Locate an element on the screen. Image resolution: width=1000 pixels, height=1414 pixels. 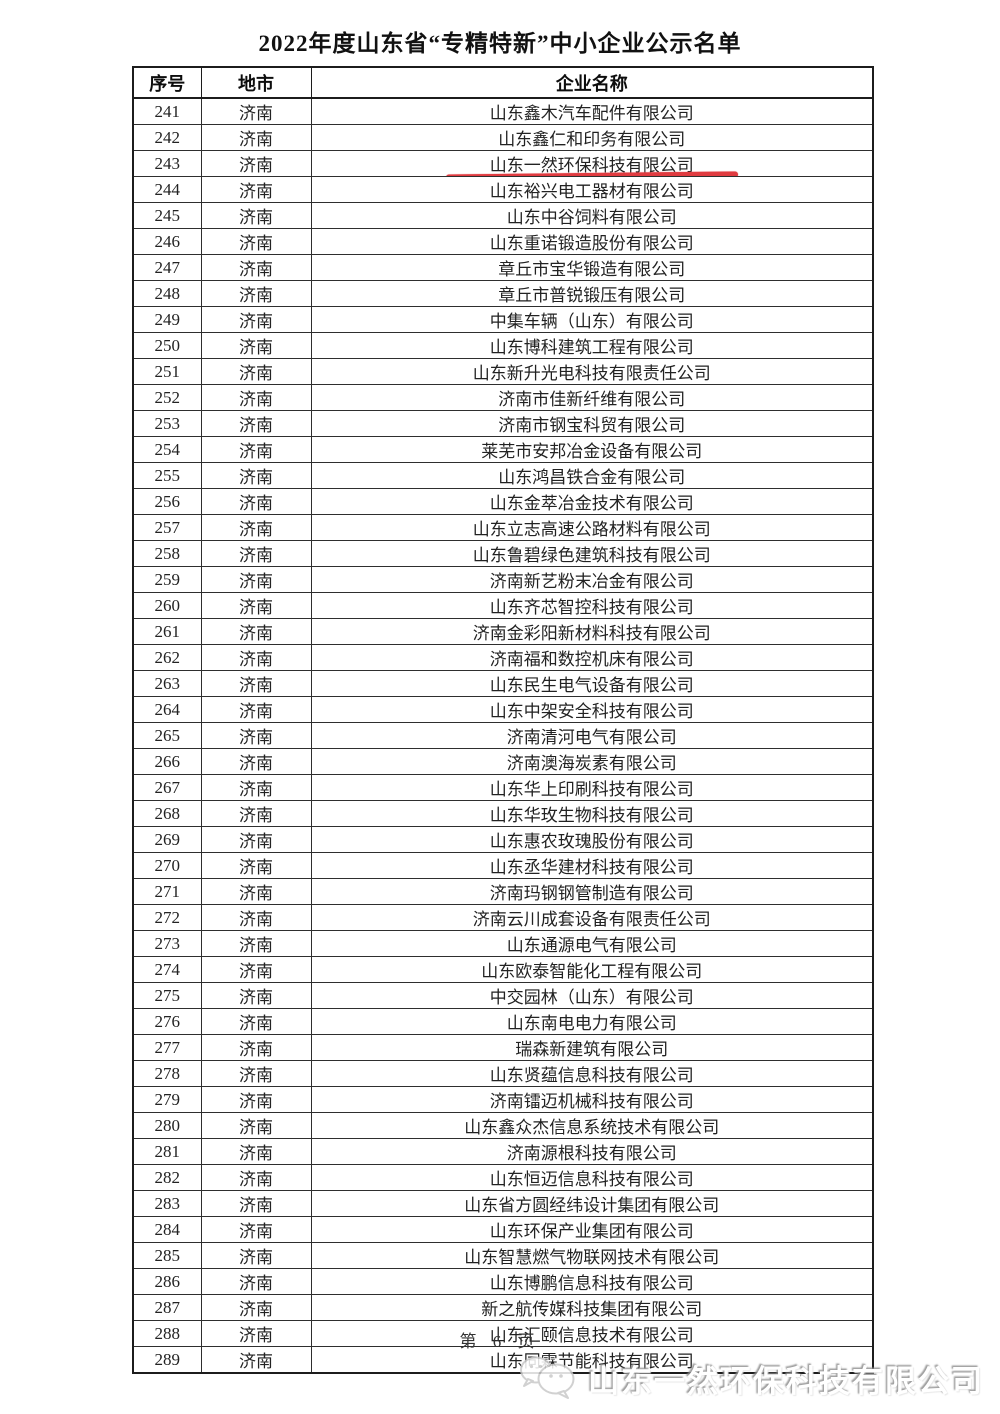
row-serial-number: 275 is located at coordinates (167, 995).